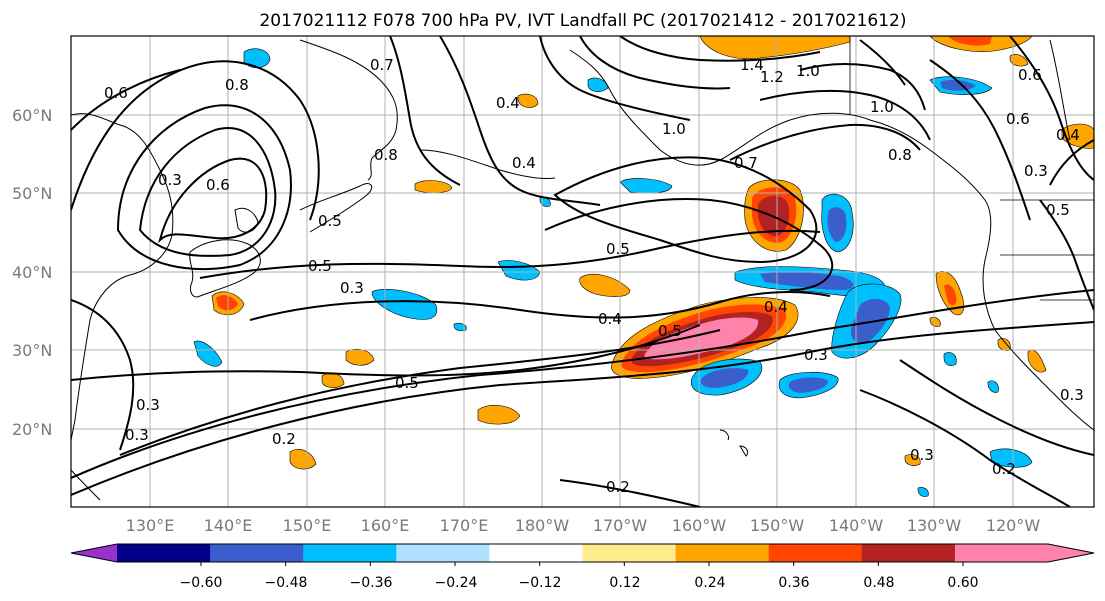 The image size is (1105, 601). What do you see at coordinates (385, 525) in the screenshot?
I see `lon-label: 160°E` at bounding box center [385, 525].